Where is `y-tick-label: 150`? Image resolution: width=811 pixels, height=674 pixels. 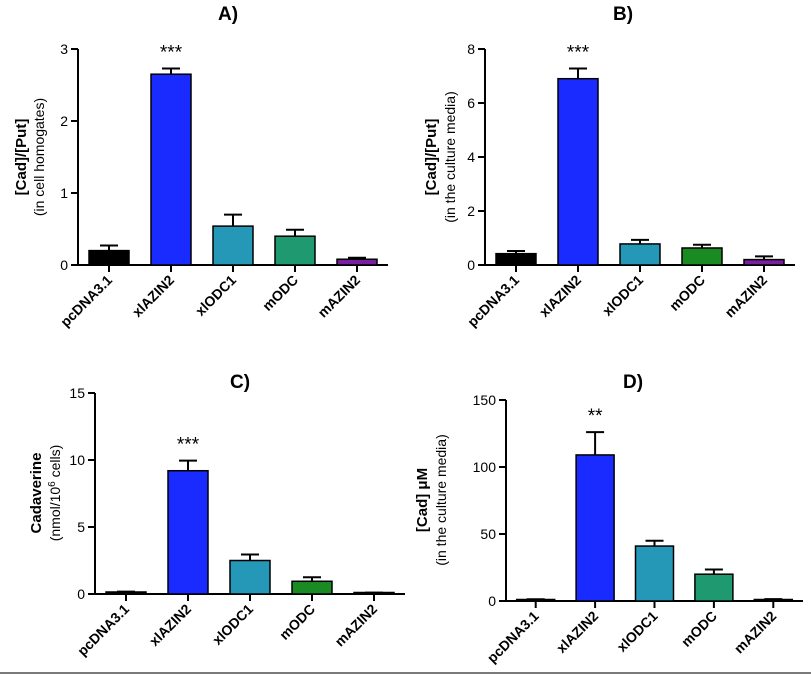
y-tick-label: 150 is located at coordinates (485, 400).